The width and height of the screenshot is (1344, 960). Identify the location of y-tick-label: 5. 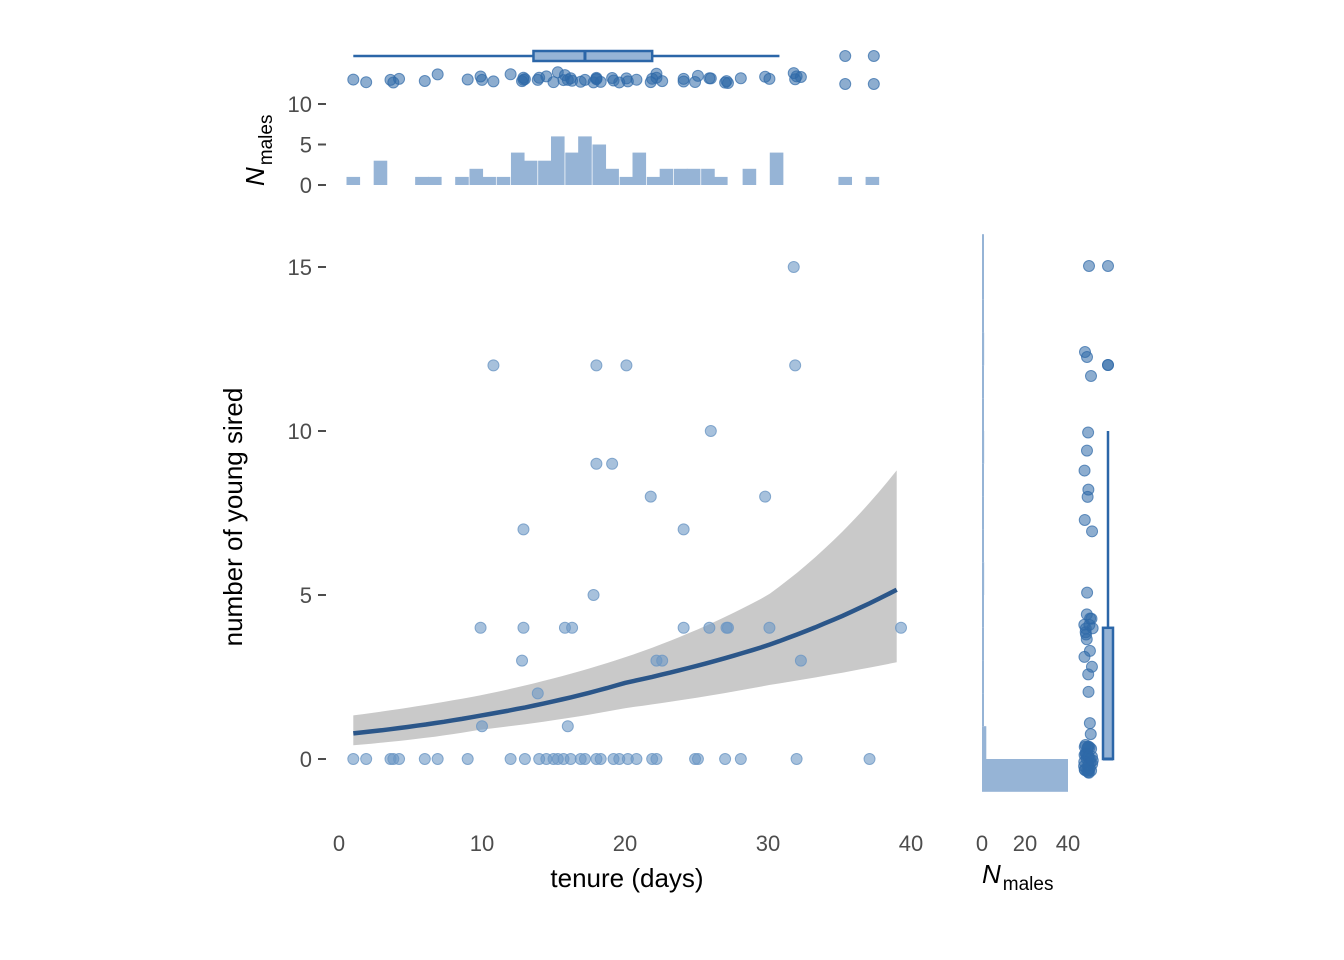
(306, 595).